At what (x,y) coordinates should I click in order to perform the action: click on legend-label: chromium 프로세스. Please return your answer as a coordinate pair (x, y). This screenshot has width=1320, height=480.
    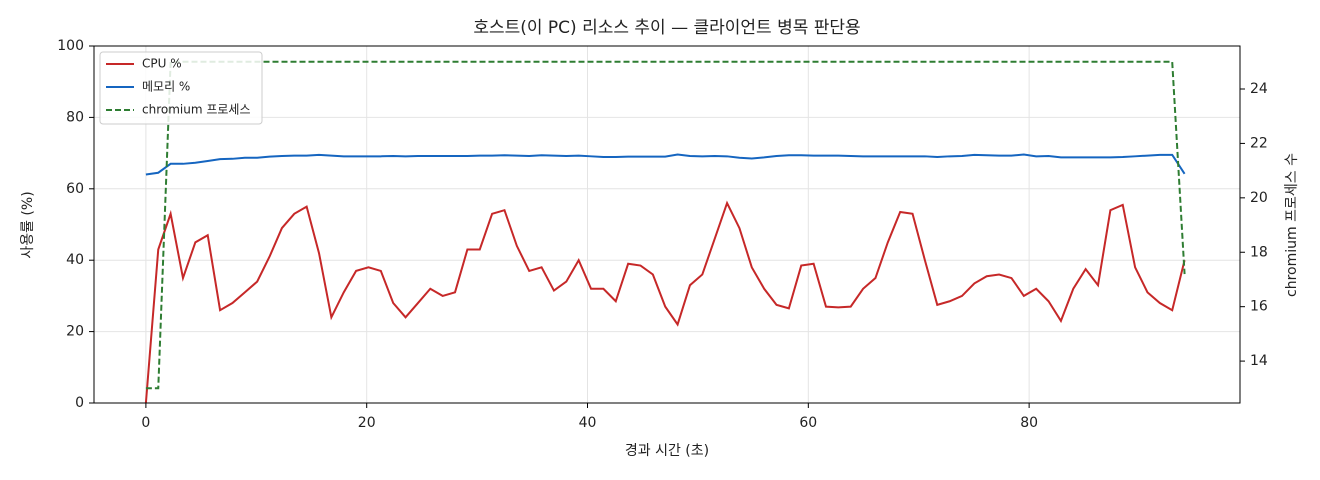
    Looking at the image, I should click on (196, 110).